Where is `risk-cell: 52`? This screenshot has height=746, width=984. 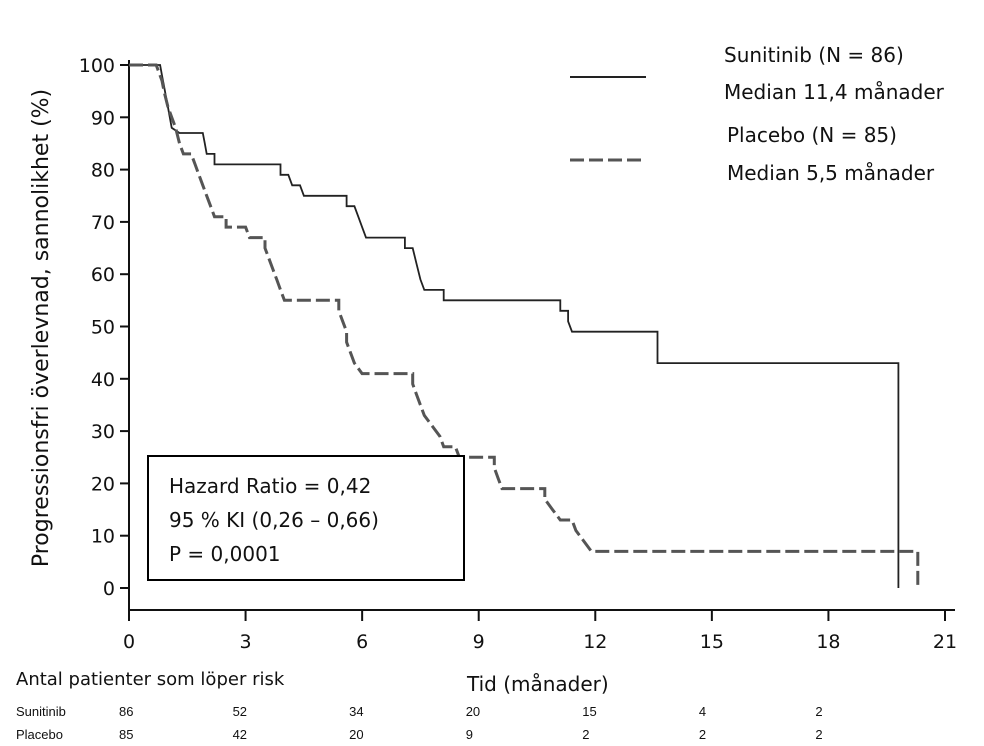
risk-cell: 52 is located at coordinates (240, 711).